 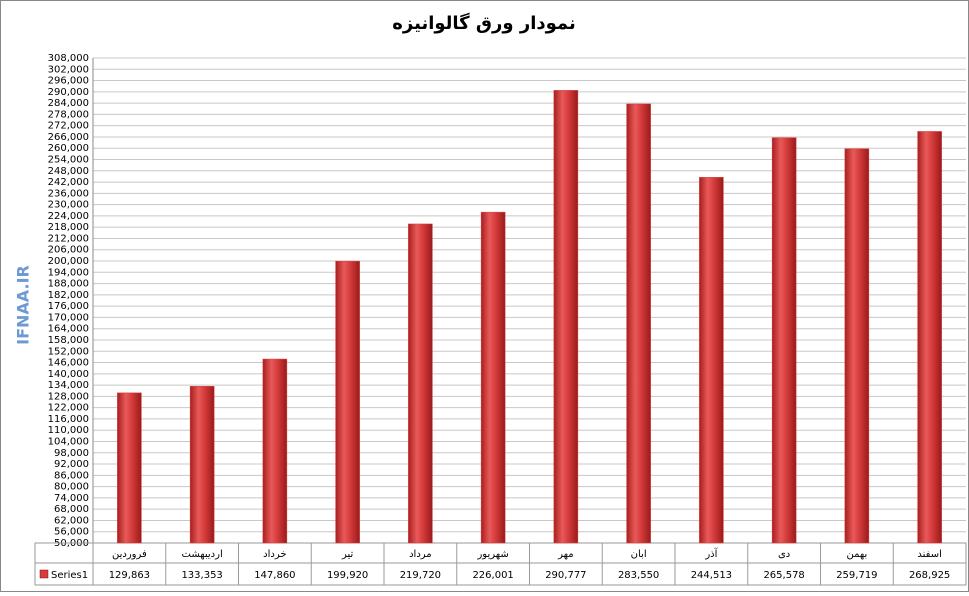 I want to click on table-value: 265,578, so click(x=783, y=575).